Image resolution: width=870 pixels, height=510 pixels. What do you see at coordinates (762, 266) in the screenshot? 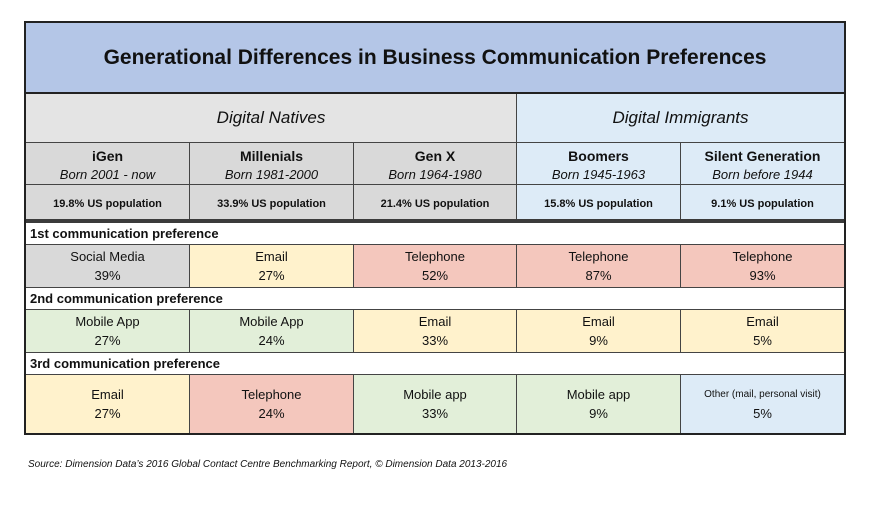
I see `pref1-silent: Telephone 93%` at bounding box center [762, 266].